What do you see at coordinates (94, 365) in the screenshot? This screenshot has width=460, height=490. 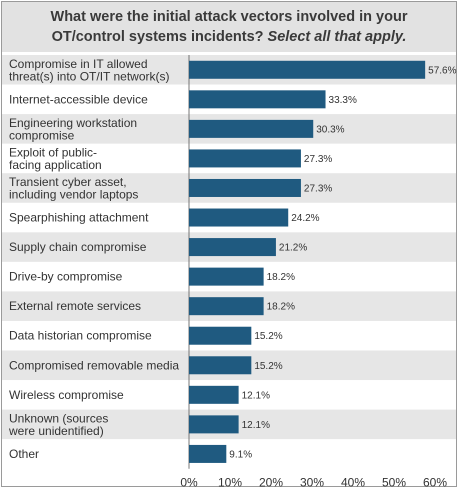 I see `category-label: Compromised removable media` at bounding box center [94, 365].